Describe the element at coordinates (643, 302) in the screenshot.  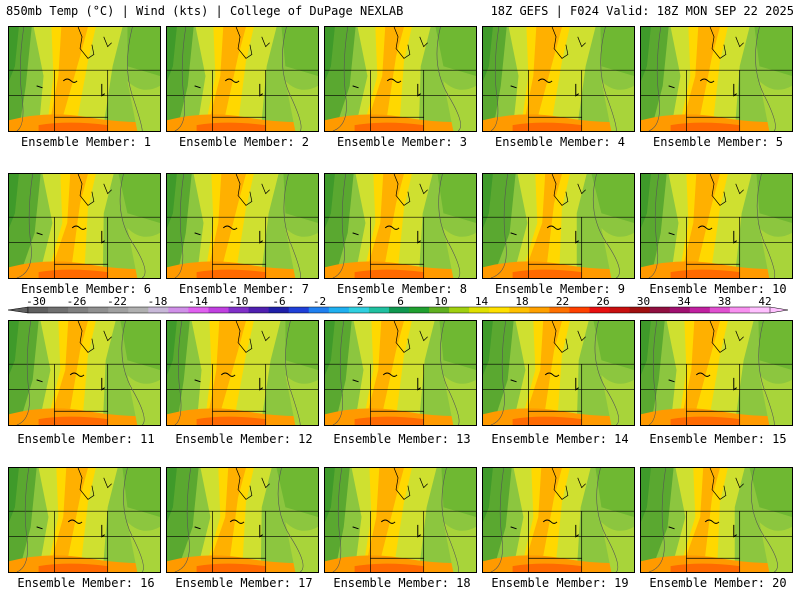
I see `colorbar-tick-label: 30` at that location.